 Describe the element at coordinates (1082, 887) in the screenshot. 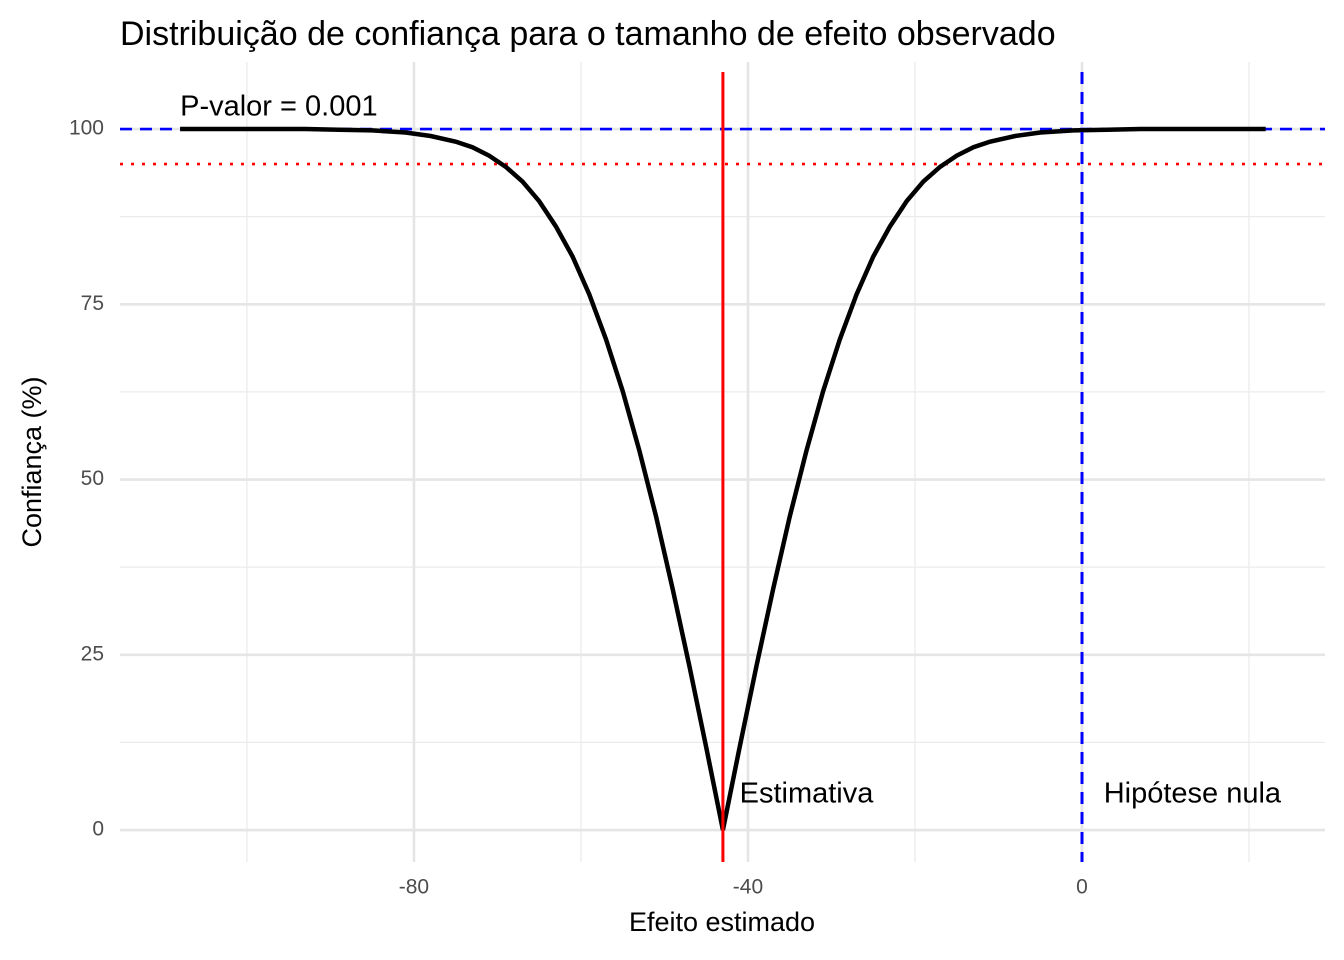

I see `x-tick-label: 0` at that location.